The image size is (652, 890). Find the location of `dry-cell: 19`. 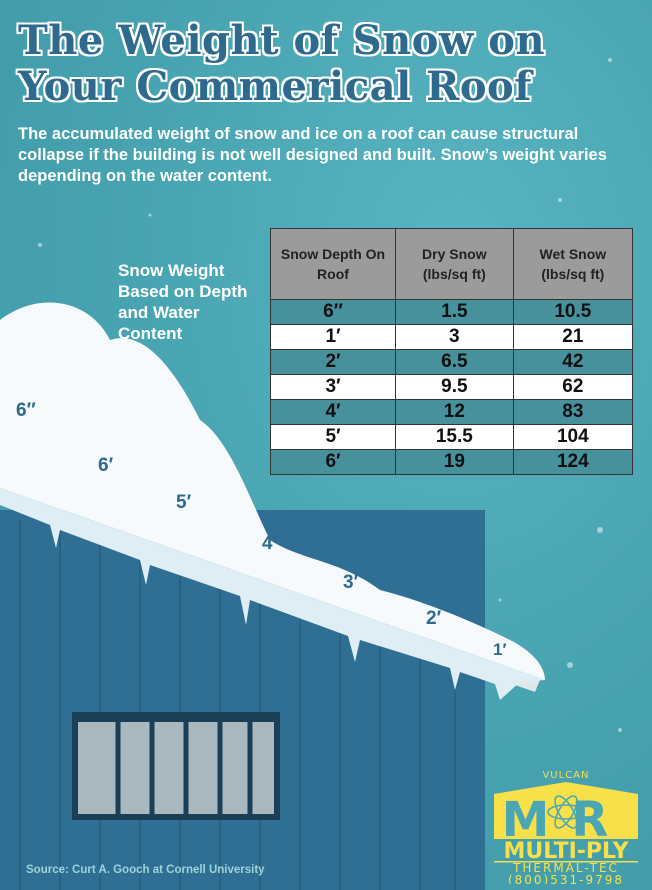

dry-cell: 19 is located at coordinates (454, 462).